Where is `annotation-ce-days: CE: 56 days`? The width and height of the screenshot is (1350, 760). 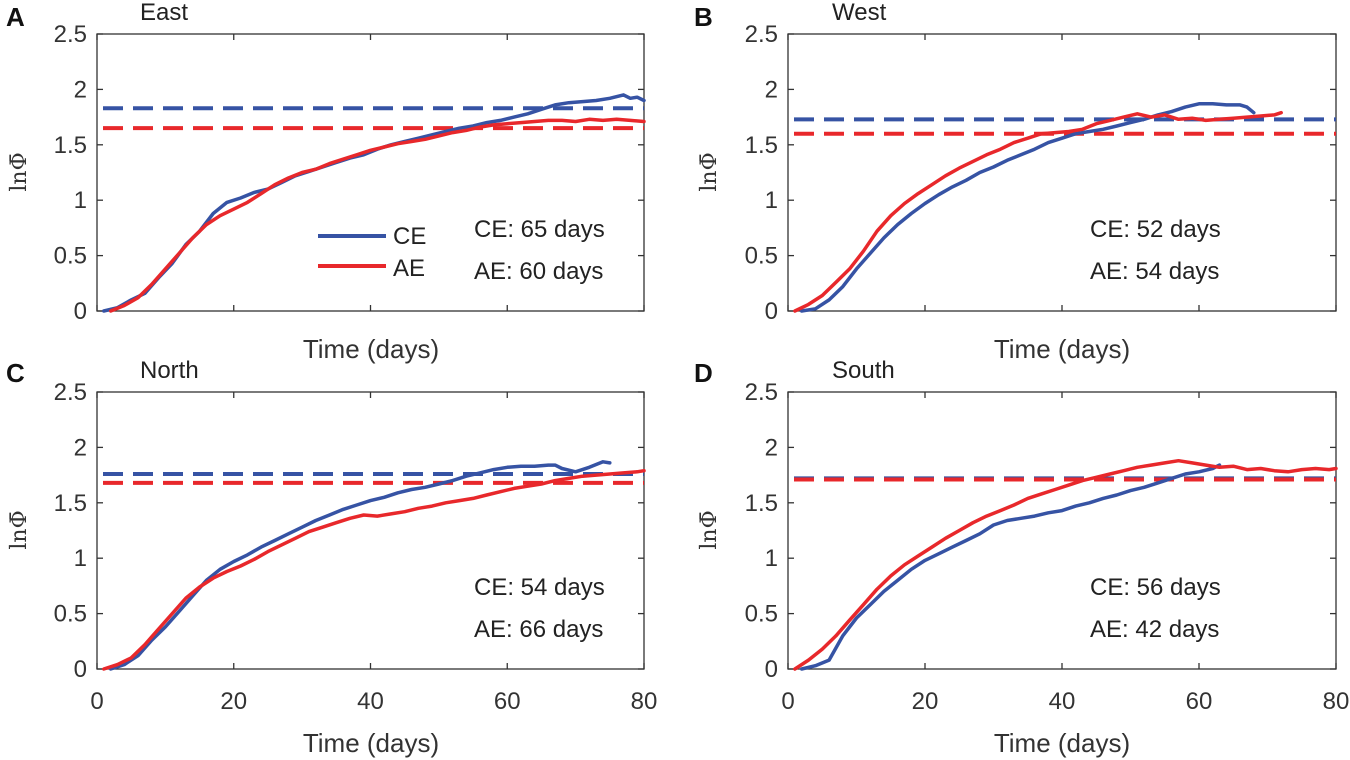 annotation-ce-days: CE: 56 days is located at coordinates (1155, 587).